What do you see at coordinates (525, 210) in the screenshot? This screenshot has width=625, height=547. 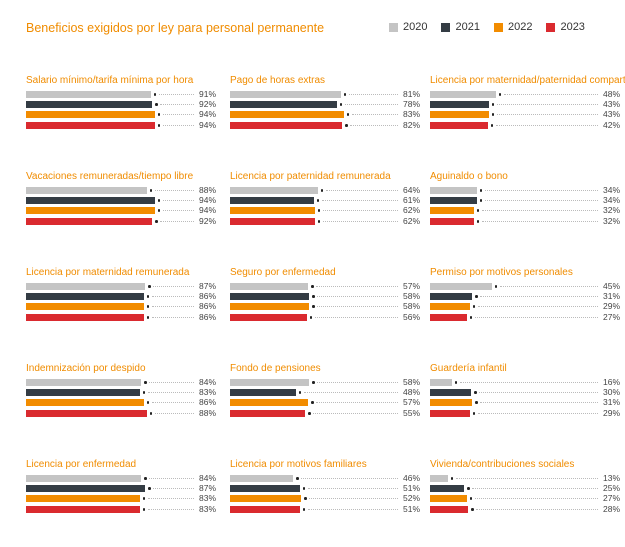 I see `bar-row-2022: 32%` at bounding box center [525, 210].